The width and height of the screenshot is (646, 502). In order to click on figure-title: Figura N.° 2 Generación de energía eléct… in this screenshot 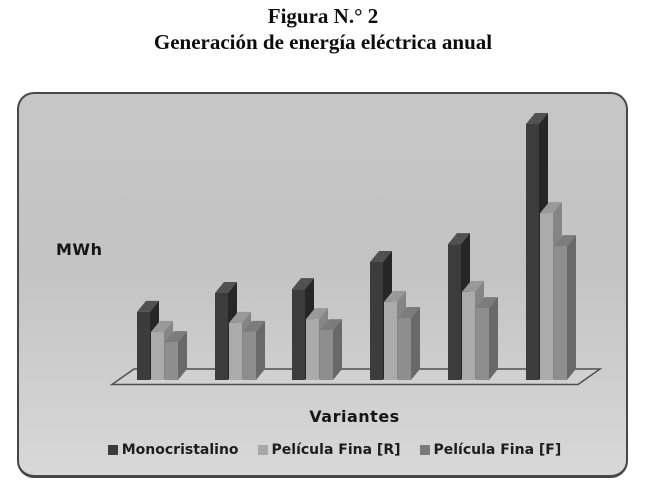, I will do `click(323, 29)`.